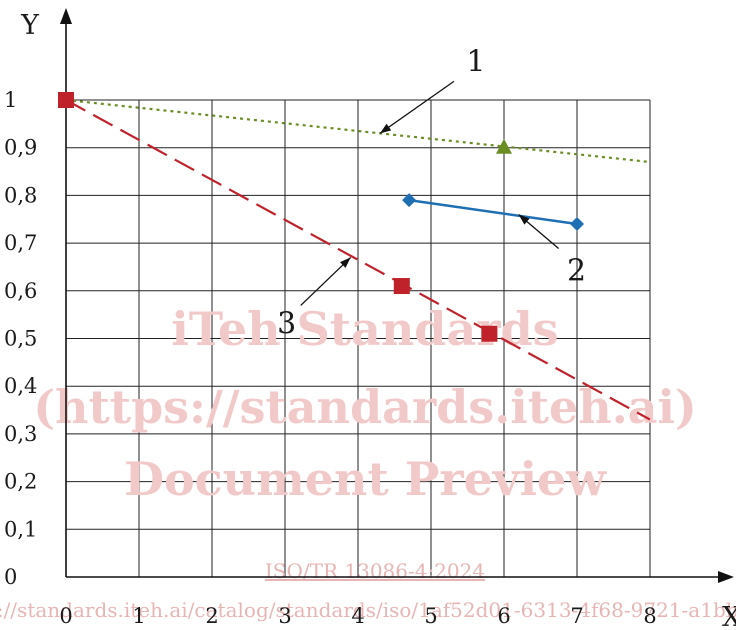 The image size is (736, 630). Describe the element at coordinates (65, 616) in the screenshot. I see `x-tick-label: 0` at that location.